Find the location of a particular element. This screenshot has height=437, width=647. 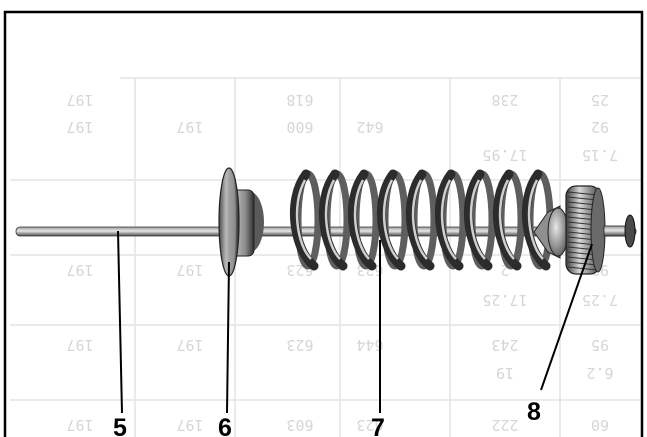

table-number: 642 is located at coordinates (369, 127).